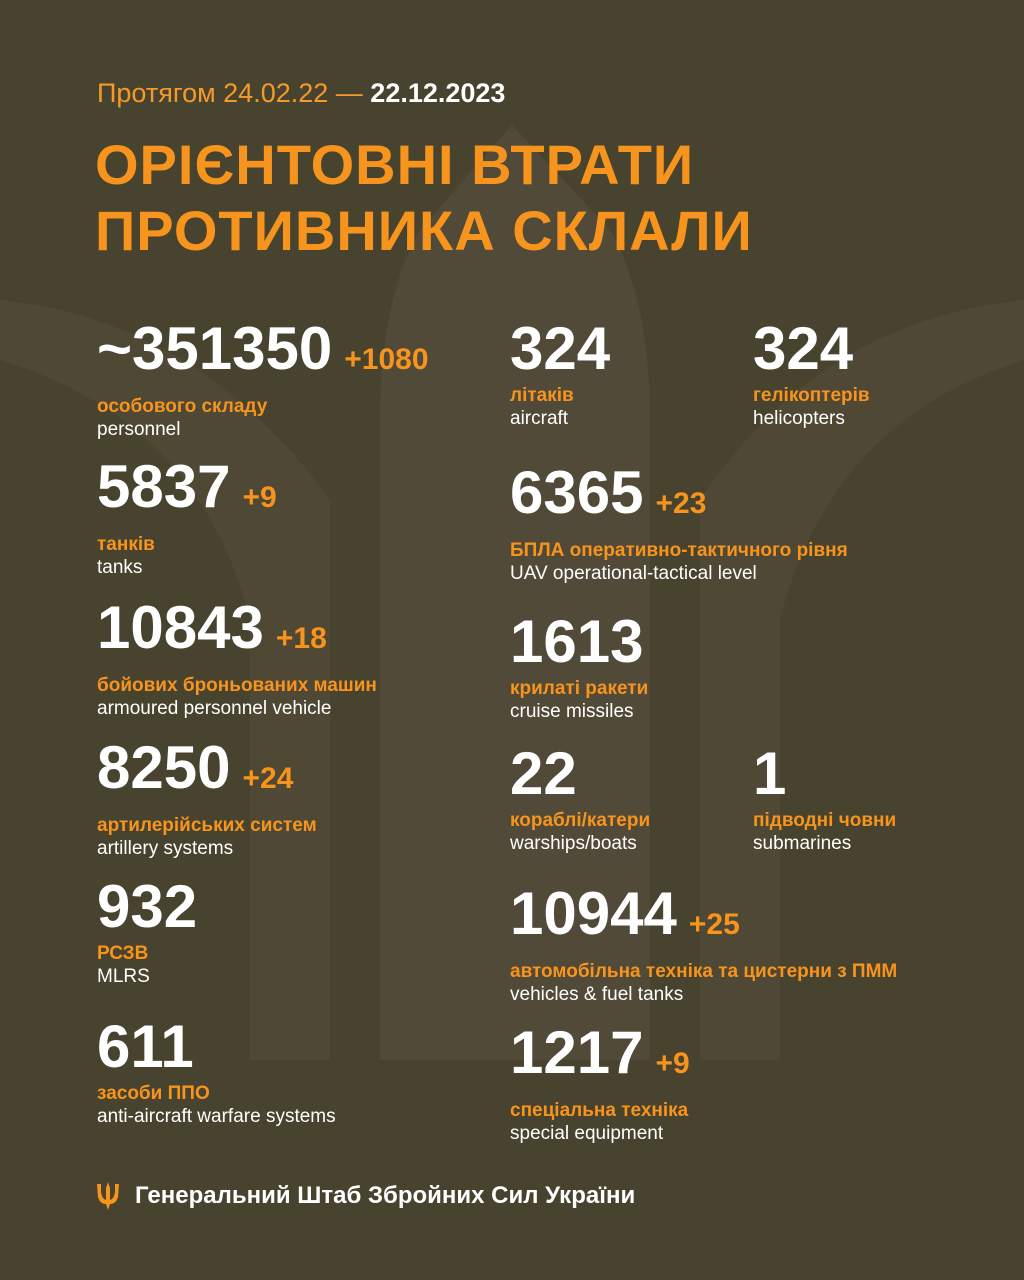 This screenshot has height=1280, width=1024. I want to click on stat-label-ua: крилаті ракети, so click(579, 688).